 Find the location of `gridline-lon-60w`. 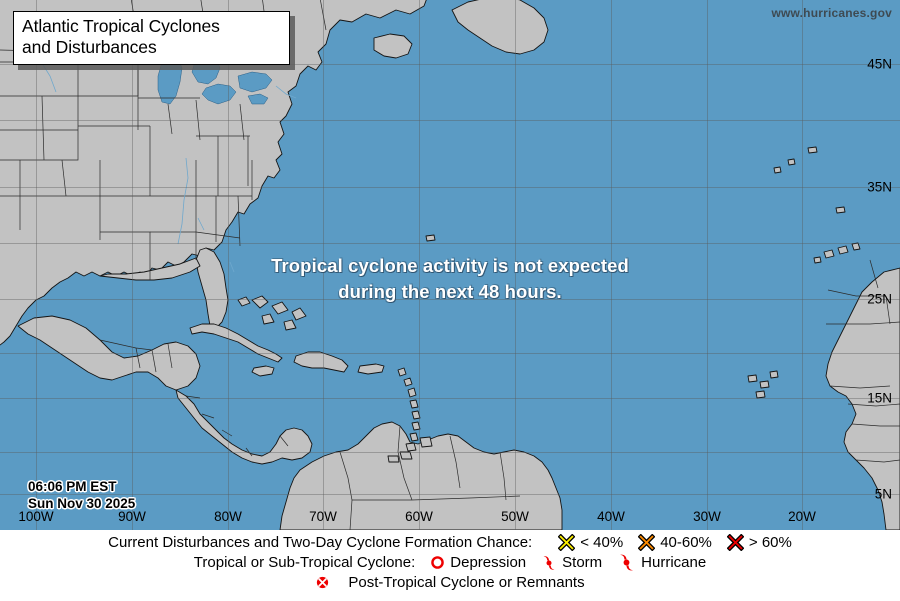

gridline-lon-60w is located at coordinates (419, 265).